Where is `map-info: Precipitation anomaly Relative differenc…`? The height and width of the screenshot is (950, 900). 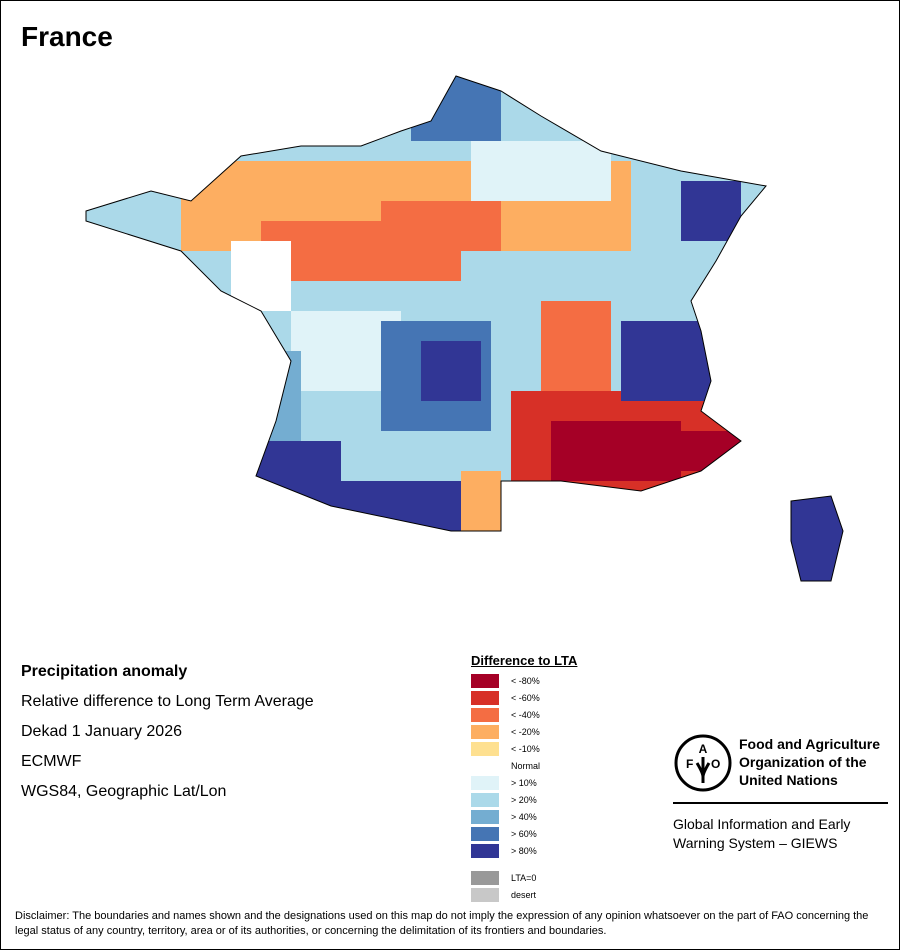 map-info: Precipitation anomaly Relative differenc… is located at coordinates (167, 732).